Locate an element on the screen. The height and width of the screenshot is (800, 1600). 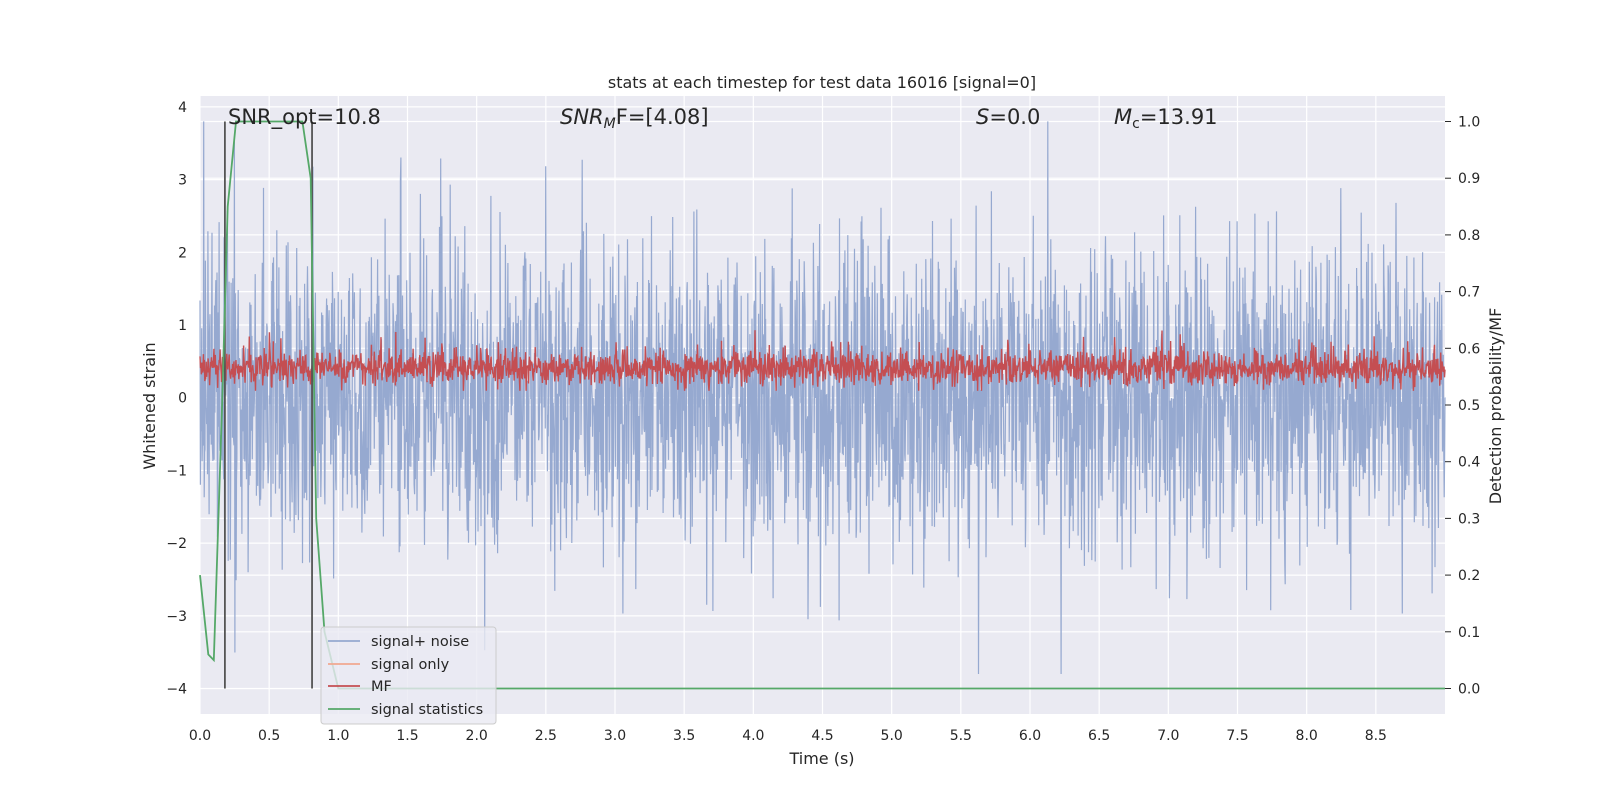
x-tick-label: 7.5 is located at coordinates (1237, 736).